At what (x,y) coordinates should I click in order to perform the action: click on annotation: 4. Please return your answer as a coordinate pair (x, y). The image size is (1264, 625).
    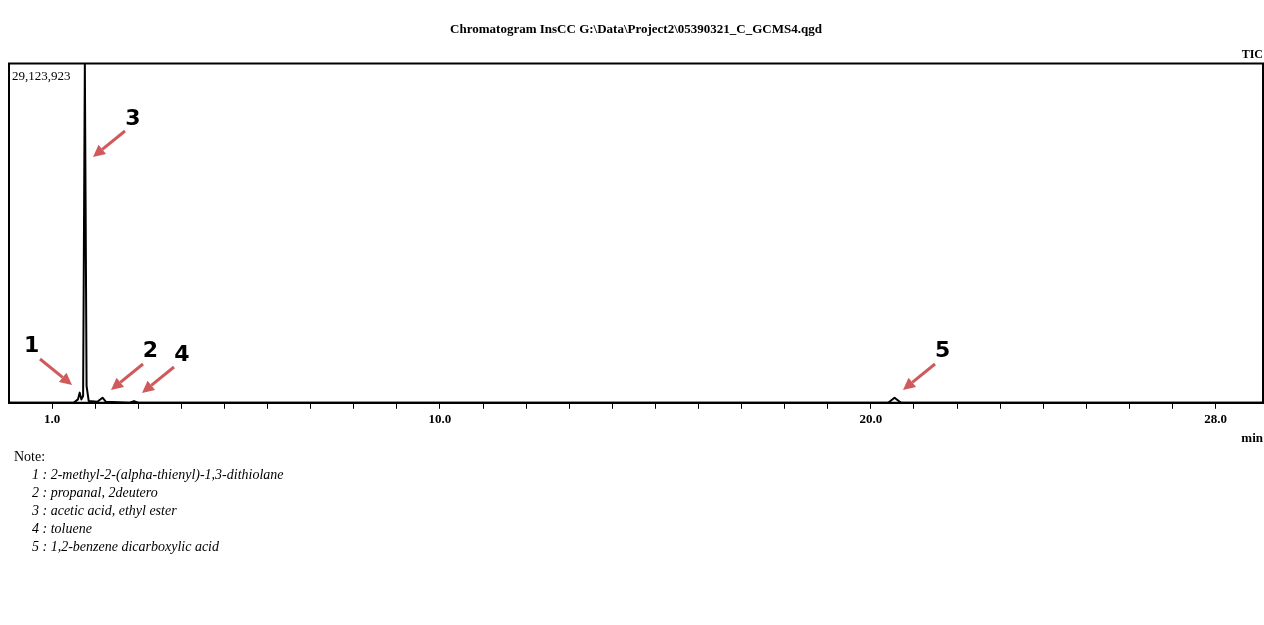
    Looking at the image, I should click on (182, 353).